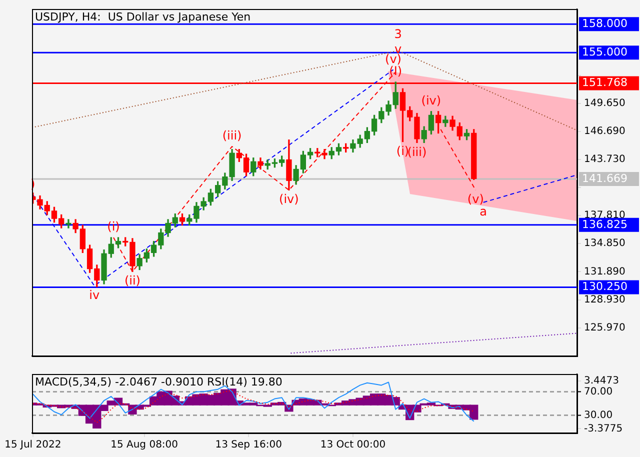  I want to click on annotation: (i), so click(403, 151).